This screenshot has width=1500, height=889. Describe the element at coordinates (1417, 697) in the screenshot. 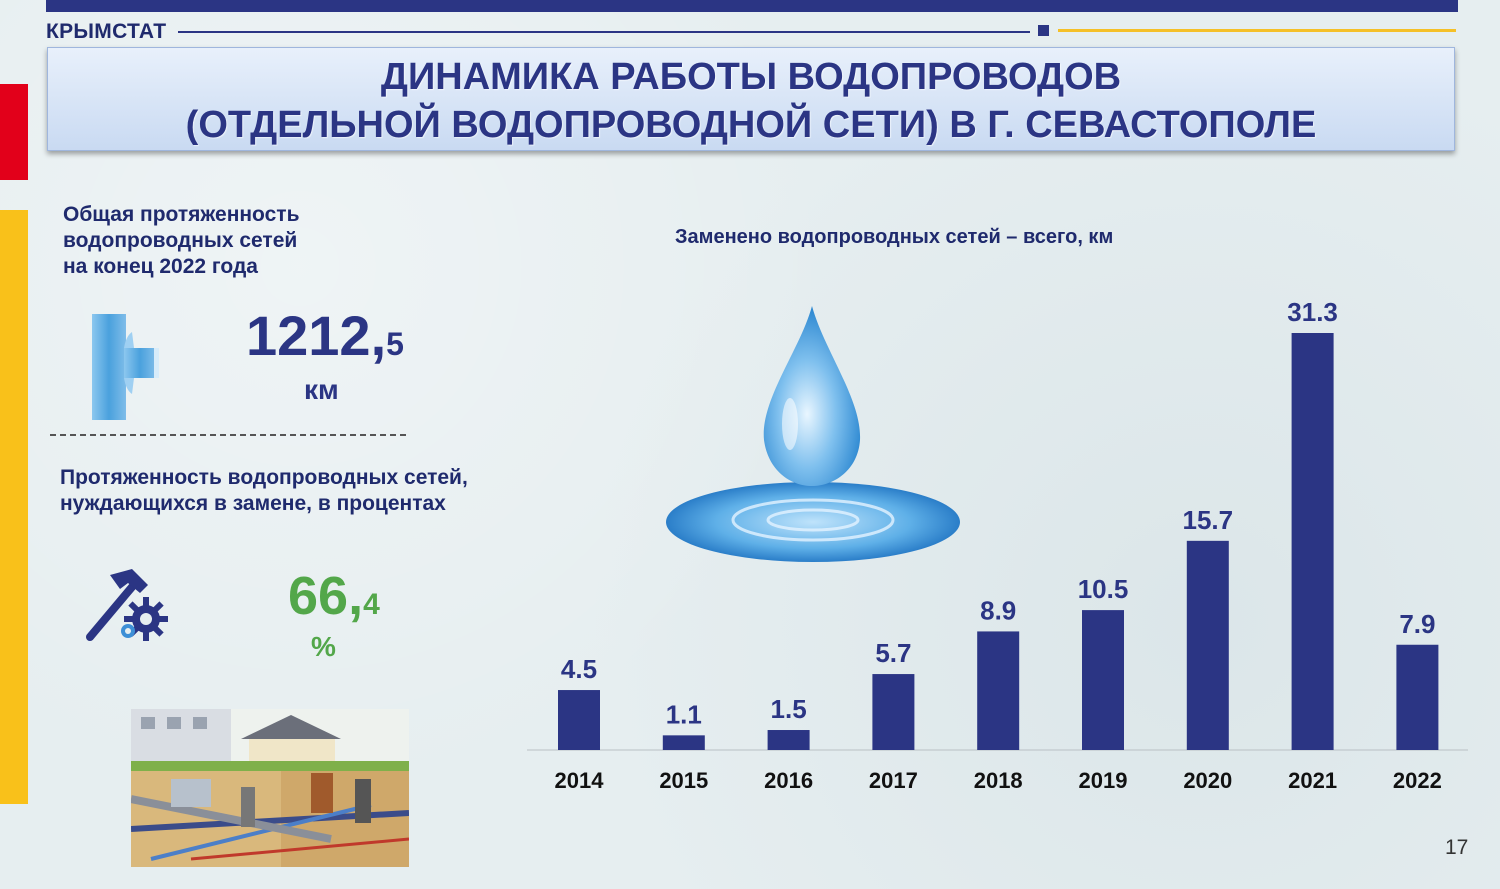

I see `bar-2022` at that location.